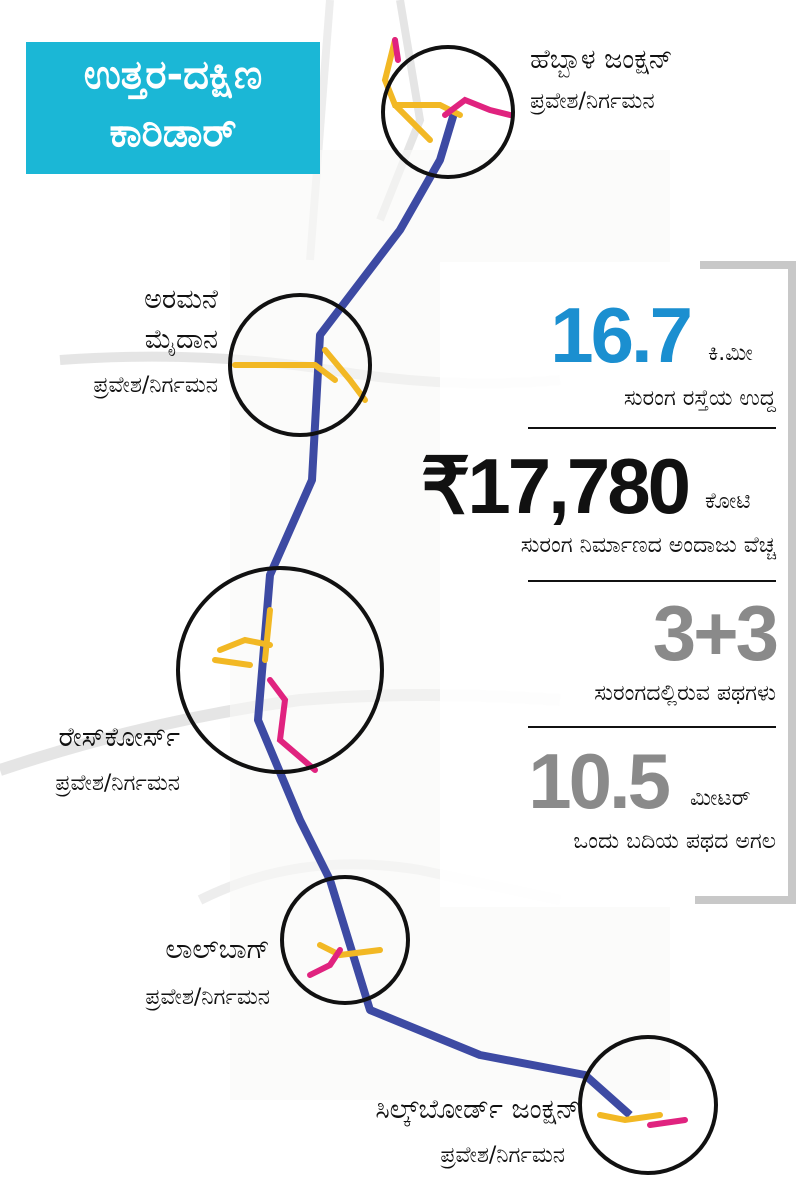 The image size is (804, 1200). Describe the element at coordinates (620, 335) in the screenshot. I see `stat-value: 16.7` at that location.